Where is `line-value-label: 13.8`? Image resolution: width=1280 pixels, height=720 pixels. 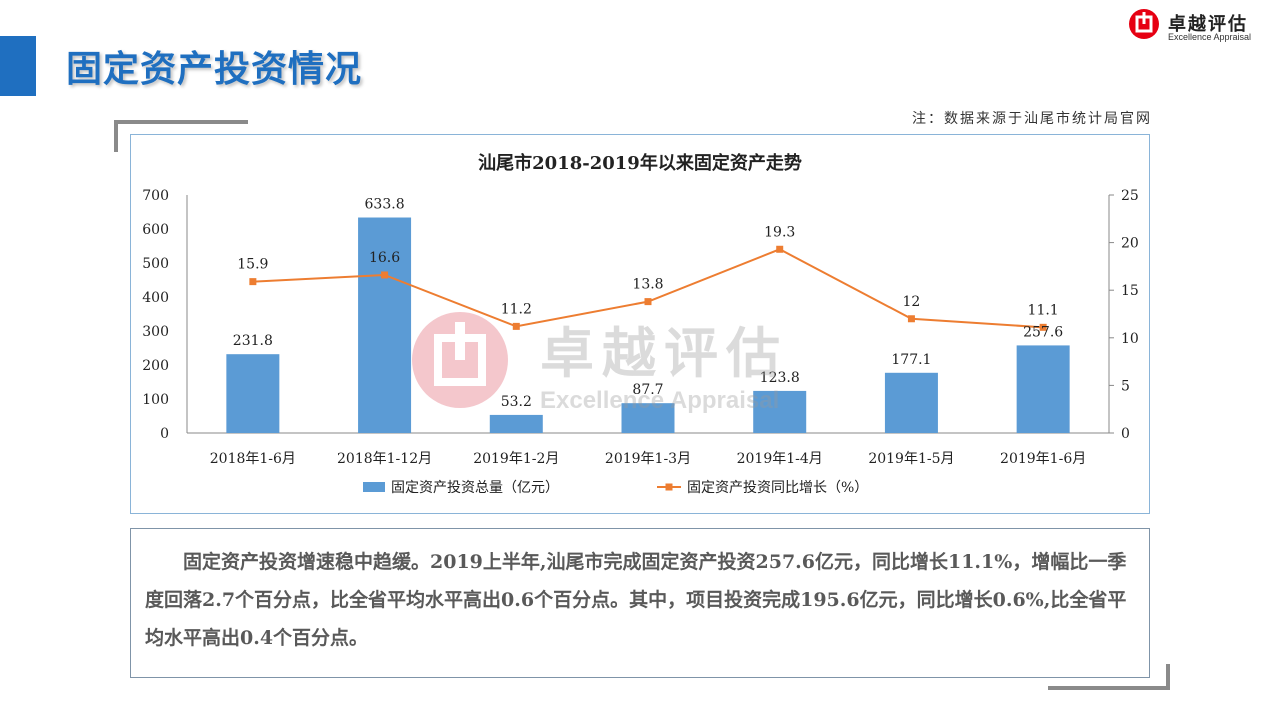 line-value-label: 13.8 is located at coordinates (647, 285).